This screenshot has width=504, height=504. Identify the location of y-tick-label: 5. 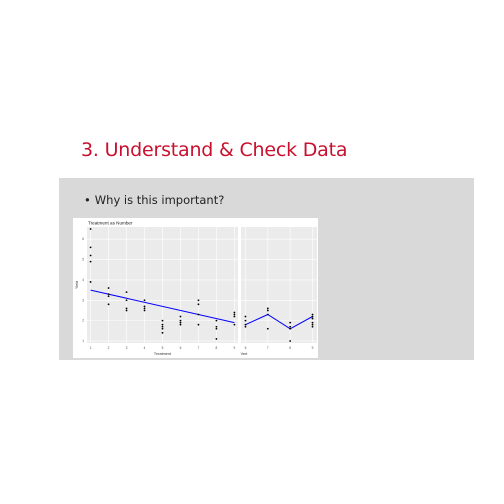
(83, 260).